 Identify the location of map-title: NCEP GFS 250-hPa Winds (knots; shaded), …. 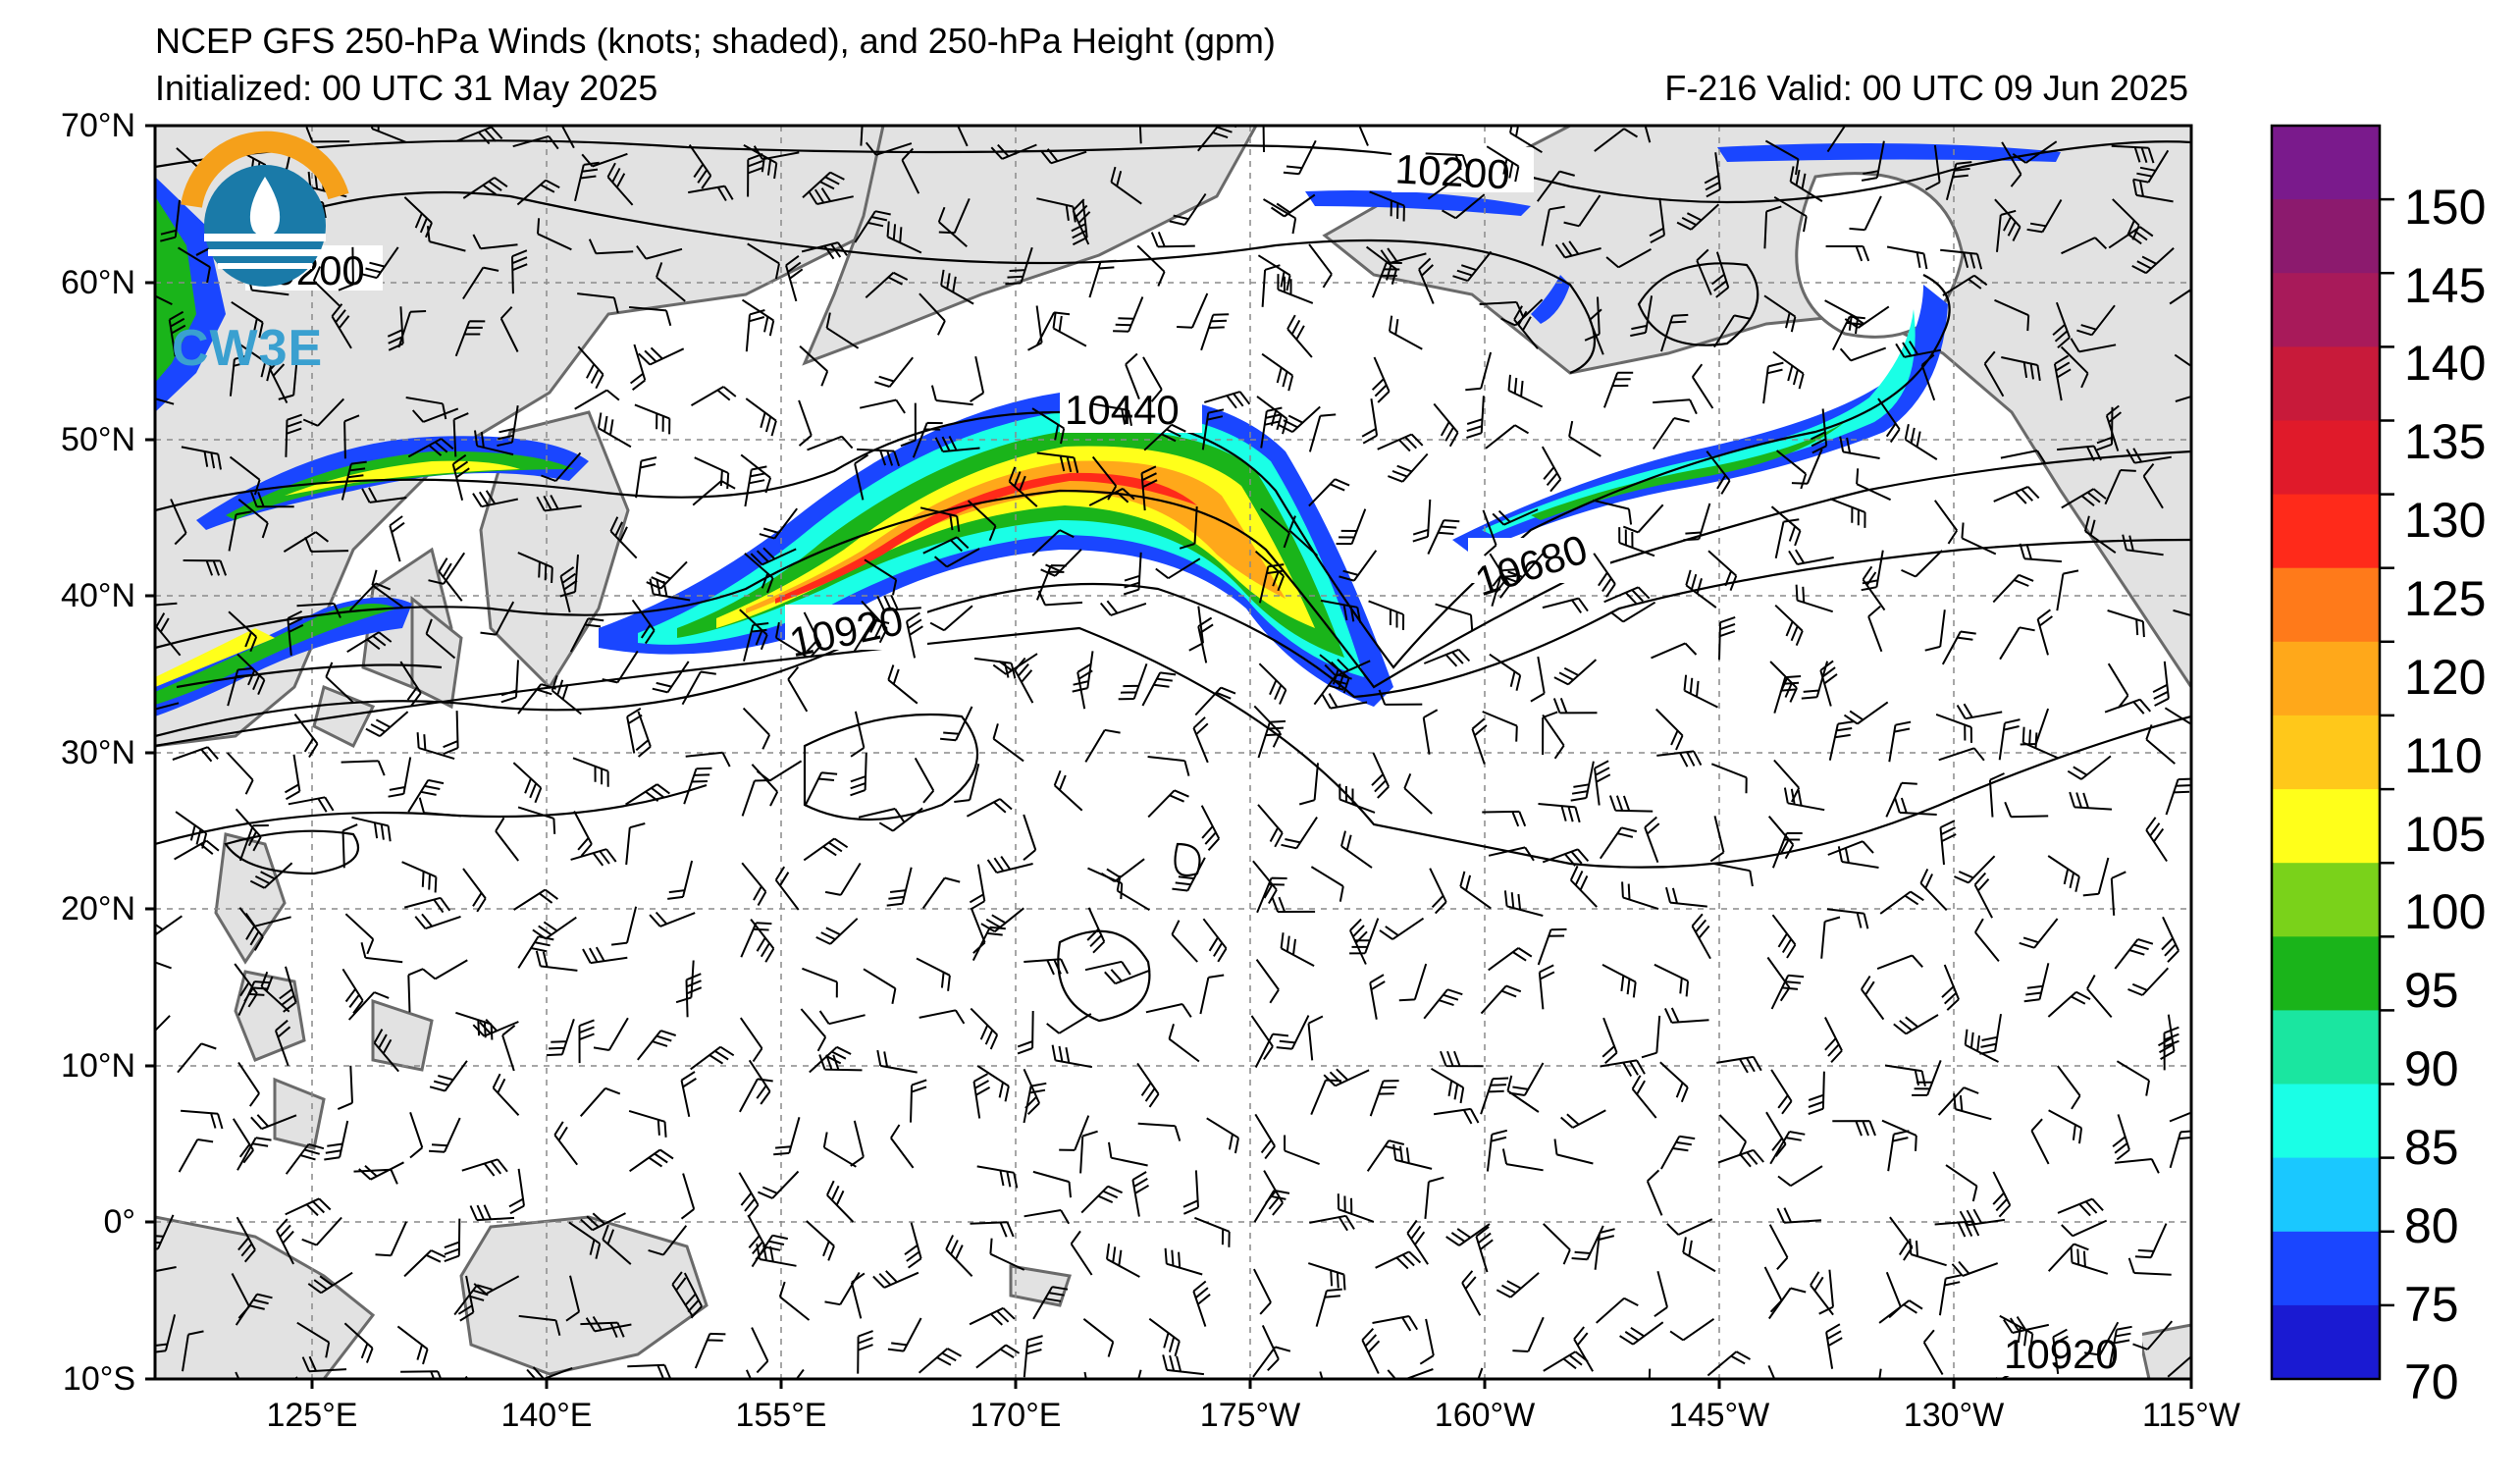
(715, 41).